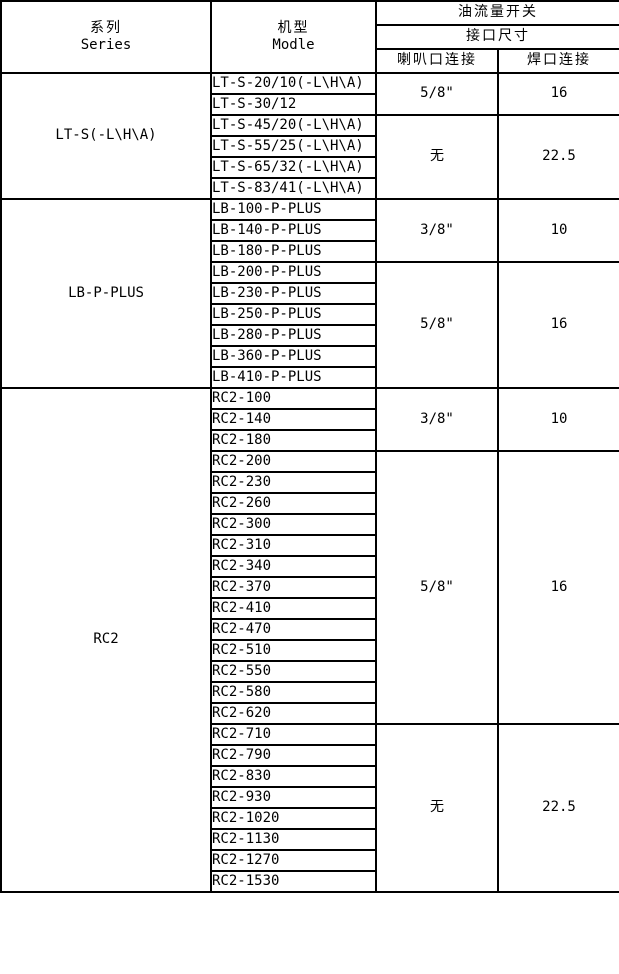 This screenshot has height=974, width=619. What do you see at coordinates (106, 45) in the screenshot?
I see `series-header-en: Series` at bounding box center [106, 45].